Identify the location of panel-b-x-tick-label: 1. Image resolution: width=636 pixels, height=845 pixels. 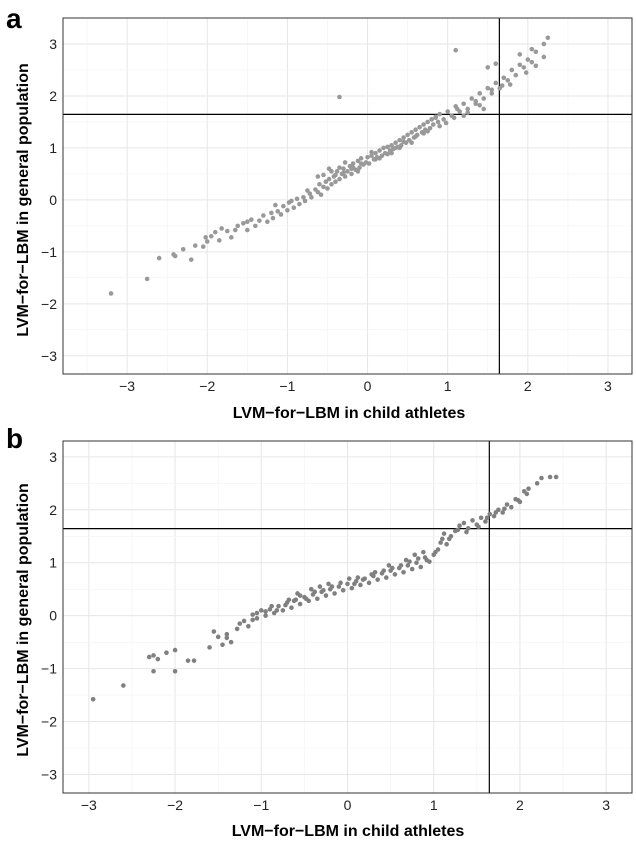
(434, 805).